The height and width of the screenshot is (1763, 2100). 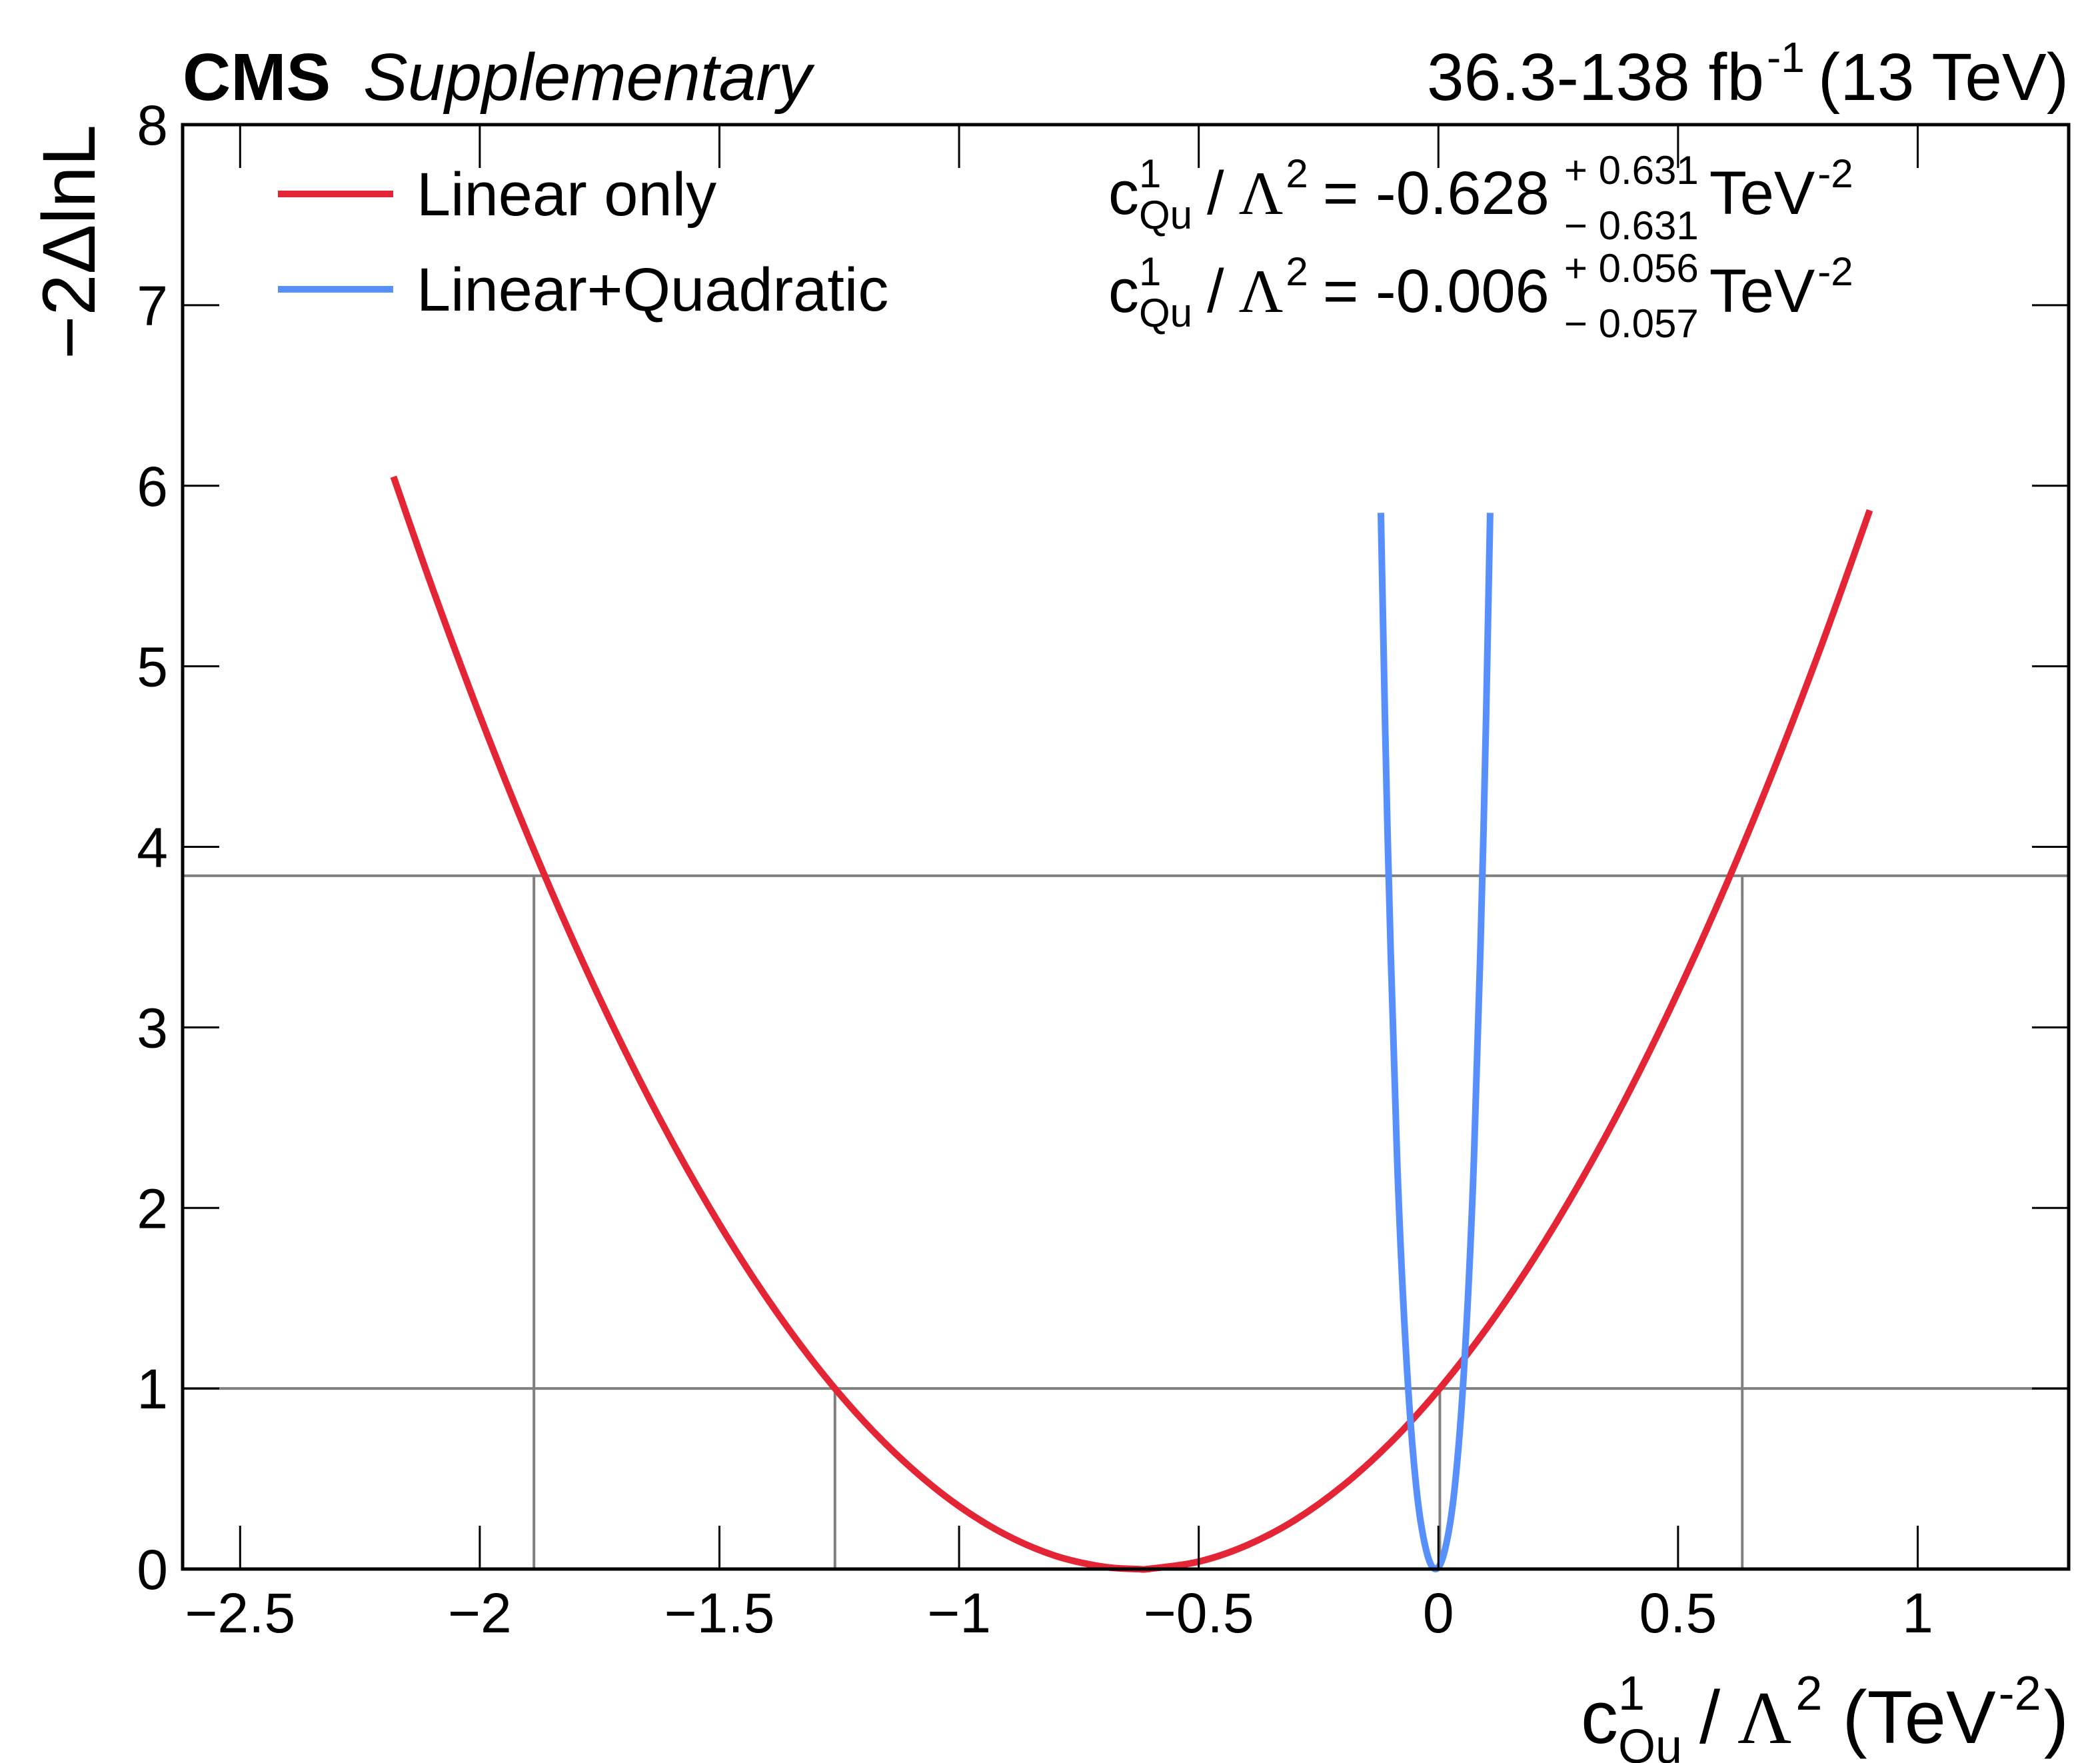 I want to click on x-title-text: -2, so click(x=2020, y=1693).